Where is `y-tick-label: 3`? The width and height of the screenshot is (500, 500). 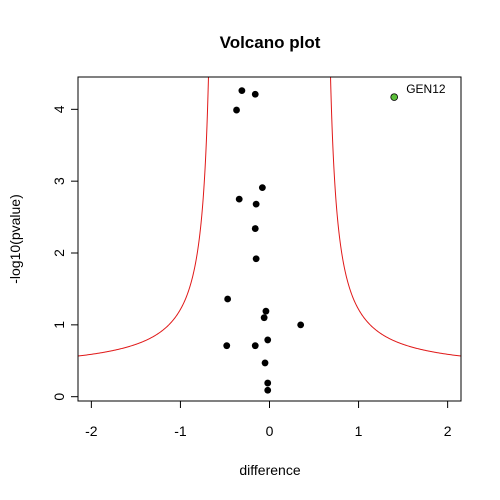
y-tick-label: 3 is located at coordinates (59, 181).